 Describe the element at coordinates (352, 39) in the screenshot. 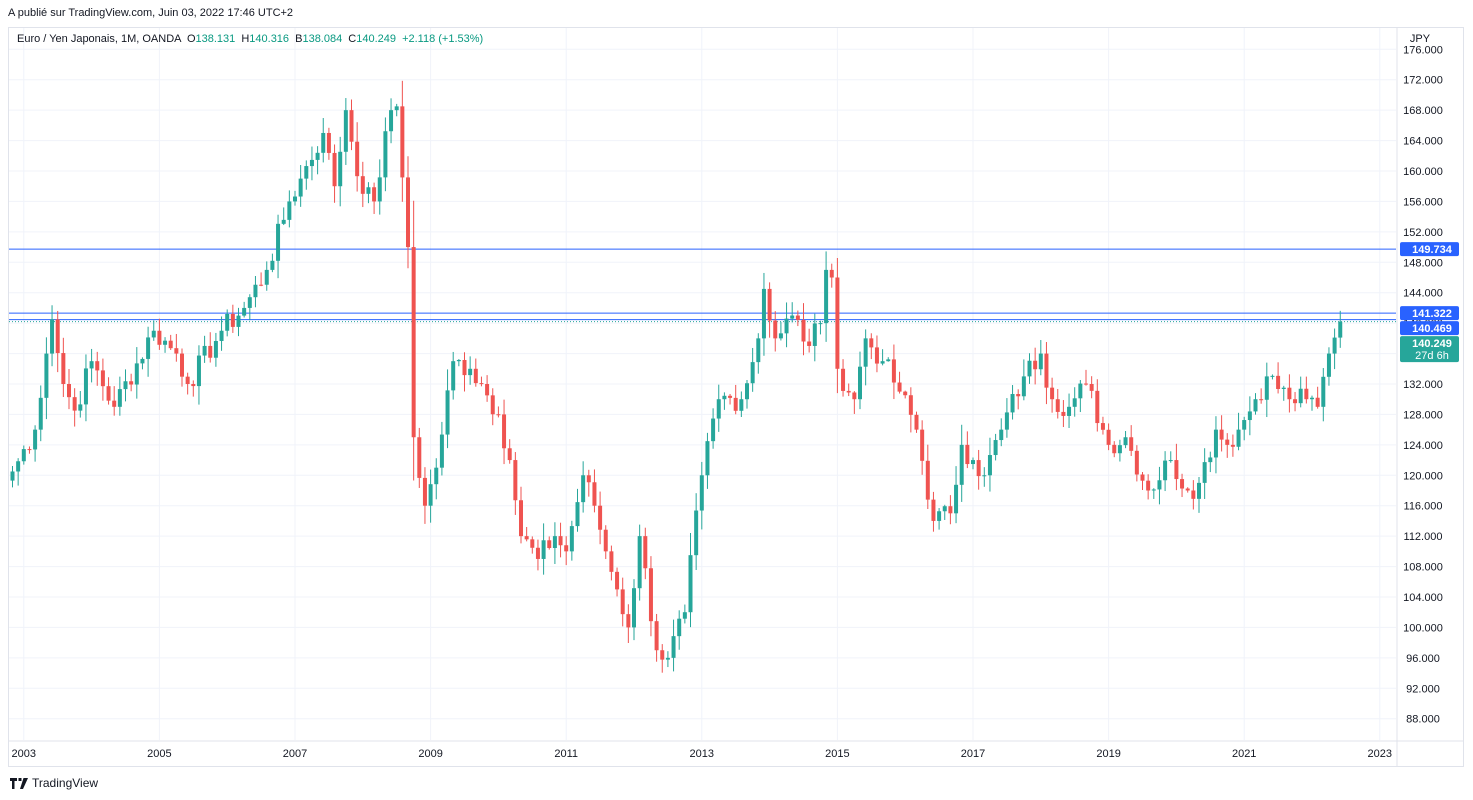

I see `legend-close-label: C` at that location.